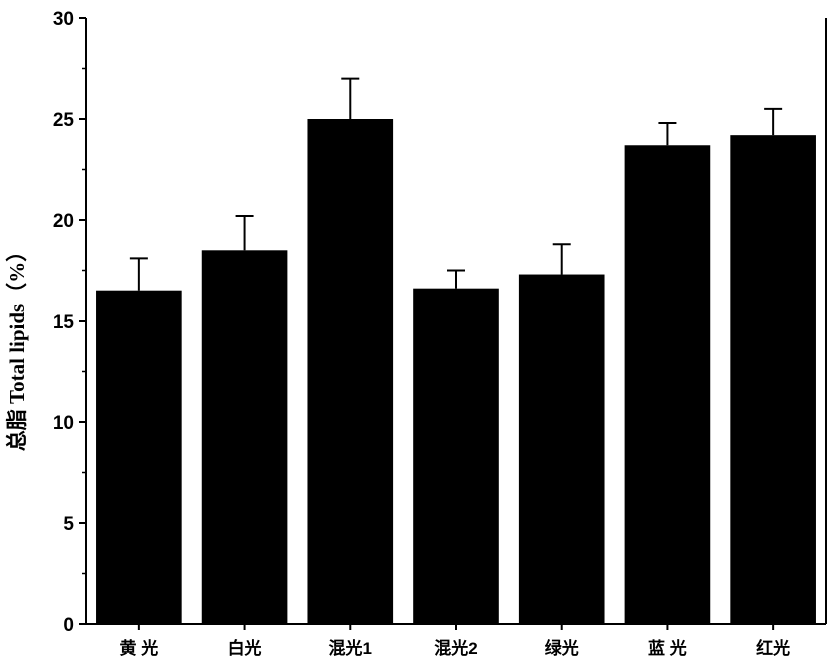 This screenshot has height=665, width=828. I want to click on y-tick-label: 15, so click(64, 322).